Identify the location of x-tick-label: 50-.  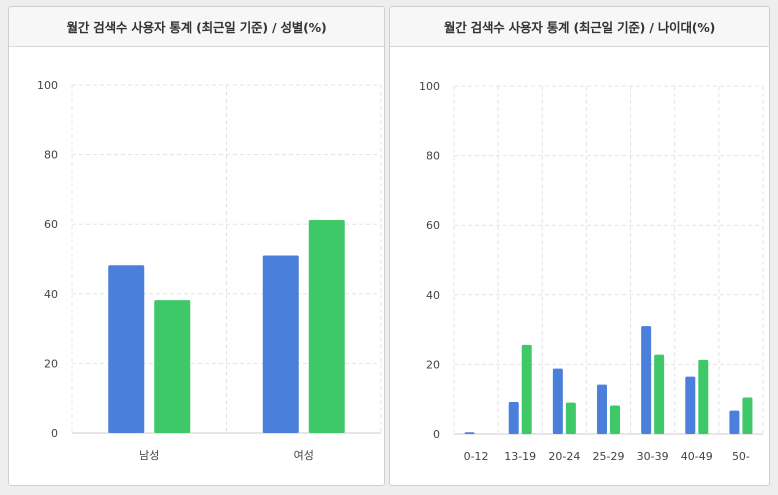
(741, 456).